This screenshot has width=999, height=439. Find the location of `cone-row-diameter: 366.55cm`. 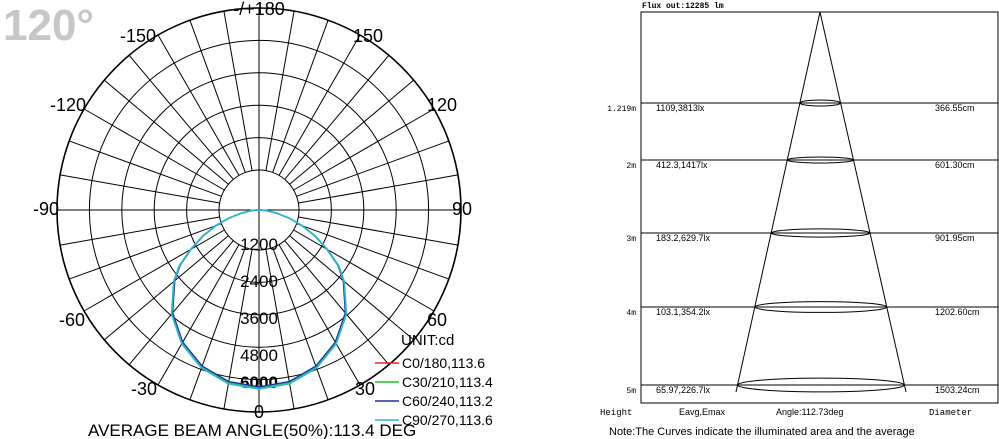

cone-row-diameter: 366.55cm is located at coordinates (955, 108).